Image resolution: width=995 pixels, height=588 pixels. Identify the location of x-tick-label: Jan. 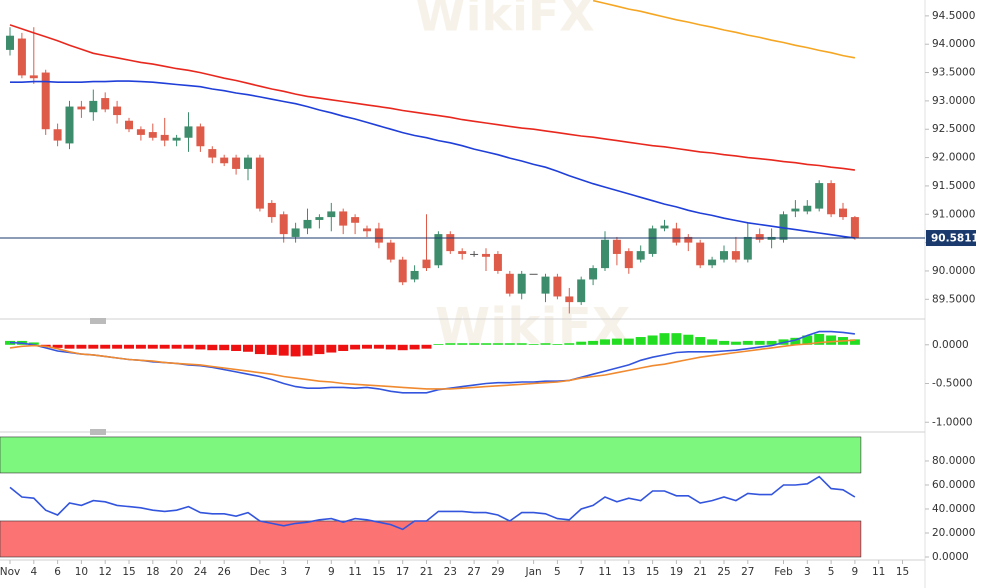
(533, 572).